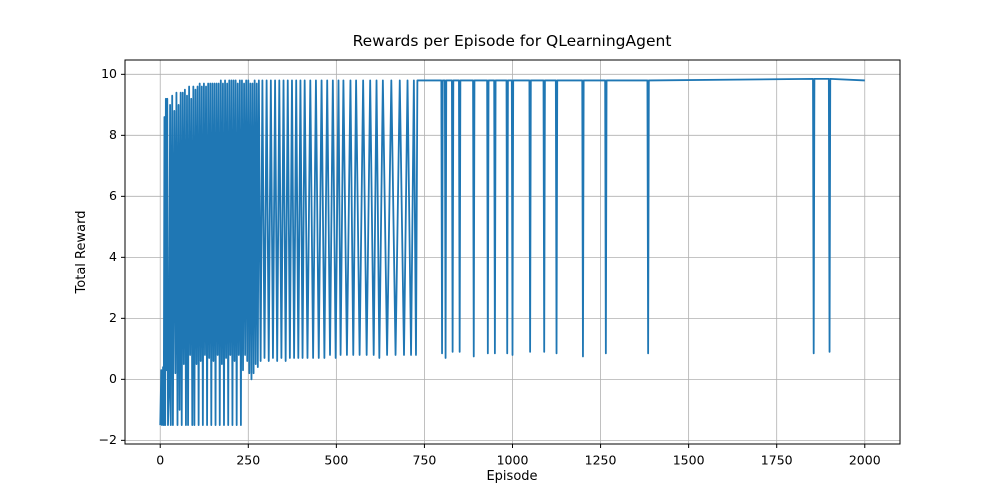 This screenshot has height=500, width=1000. What do you see at coordinates (601, 460) in the screenshot?
I see `x-tick-label: 1250` at bounding box center [601, 460].